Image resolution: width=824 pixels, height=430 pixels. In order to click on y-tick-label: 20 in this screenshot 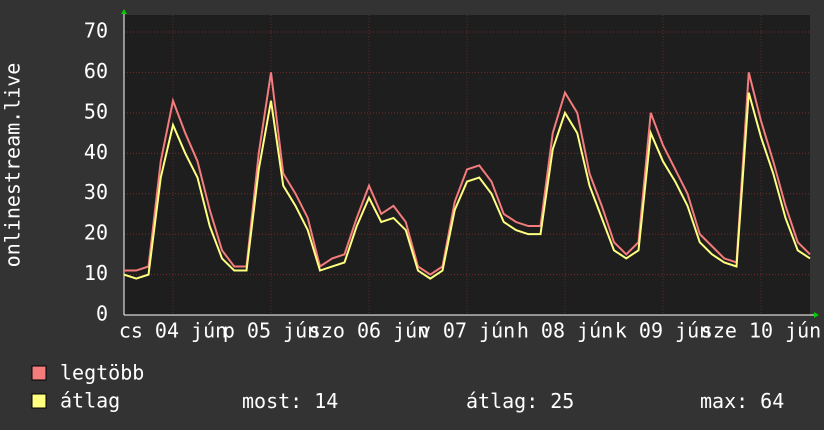, I will do `click(96, 233)`.